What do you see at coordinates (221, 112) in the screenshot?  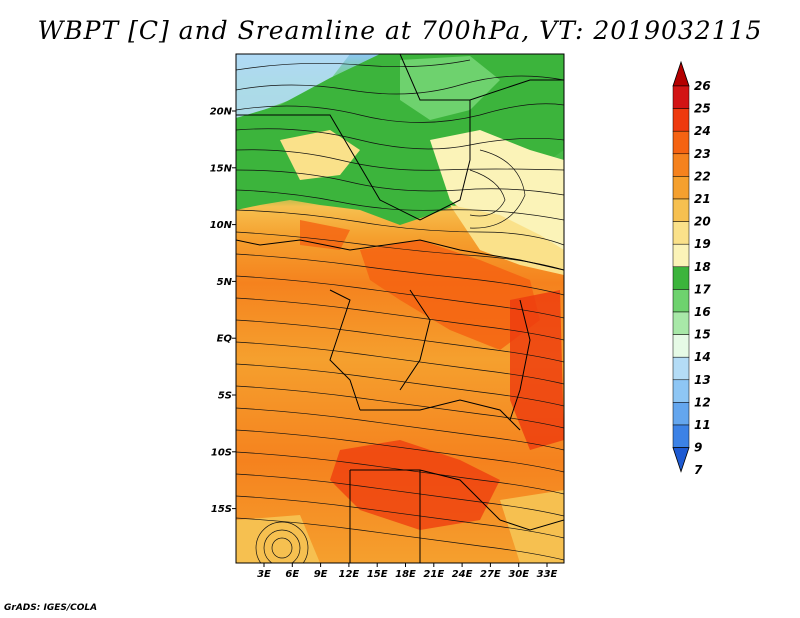 I see `lat-label-20n: 20N` at bounding box center [221, 112].